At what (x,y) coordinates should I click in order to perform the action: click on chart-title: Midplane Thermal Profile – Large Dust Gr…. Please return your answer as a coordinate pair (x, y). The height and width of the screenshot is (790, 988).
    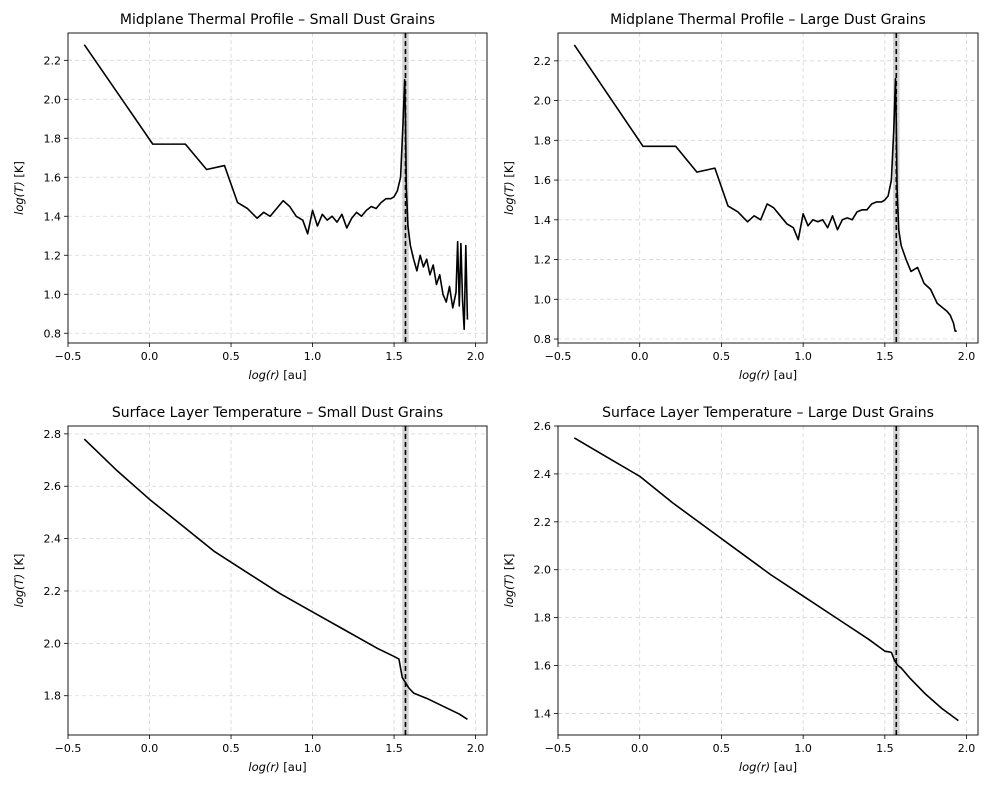
    Looking at the image, I should click on (768, 20).